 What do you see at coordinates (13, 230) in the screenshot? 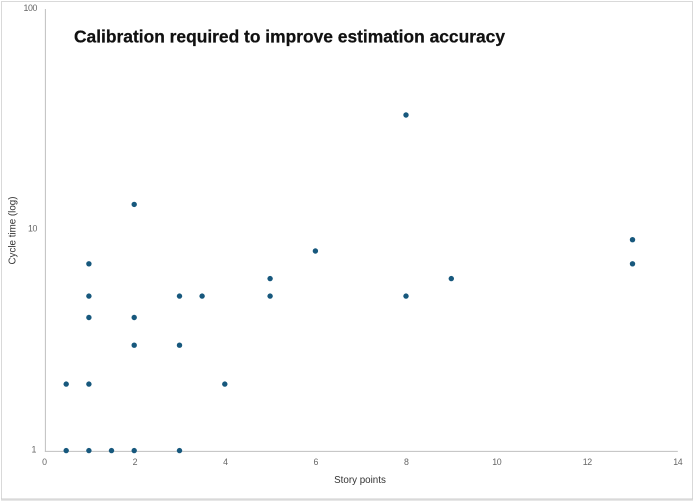
I see `svg-text: Cycle time (log)` at bounding box center [13, 230].